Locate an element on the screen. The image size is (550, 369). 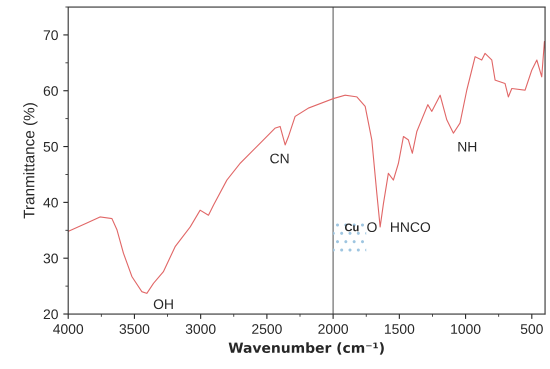
x-tick-label: 2500 is located at coordinates (267, 329).